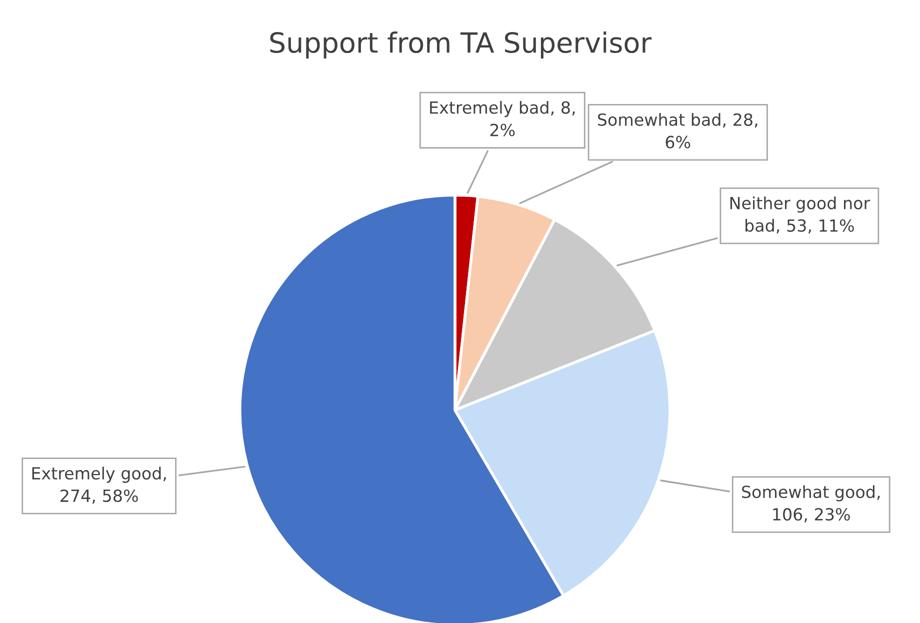 The image size is (920, 623). I want to click on slice-label: Neither good nor bad, 53, 11%, so click(800, 215).